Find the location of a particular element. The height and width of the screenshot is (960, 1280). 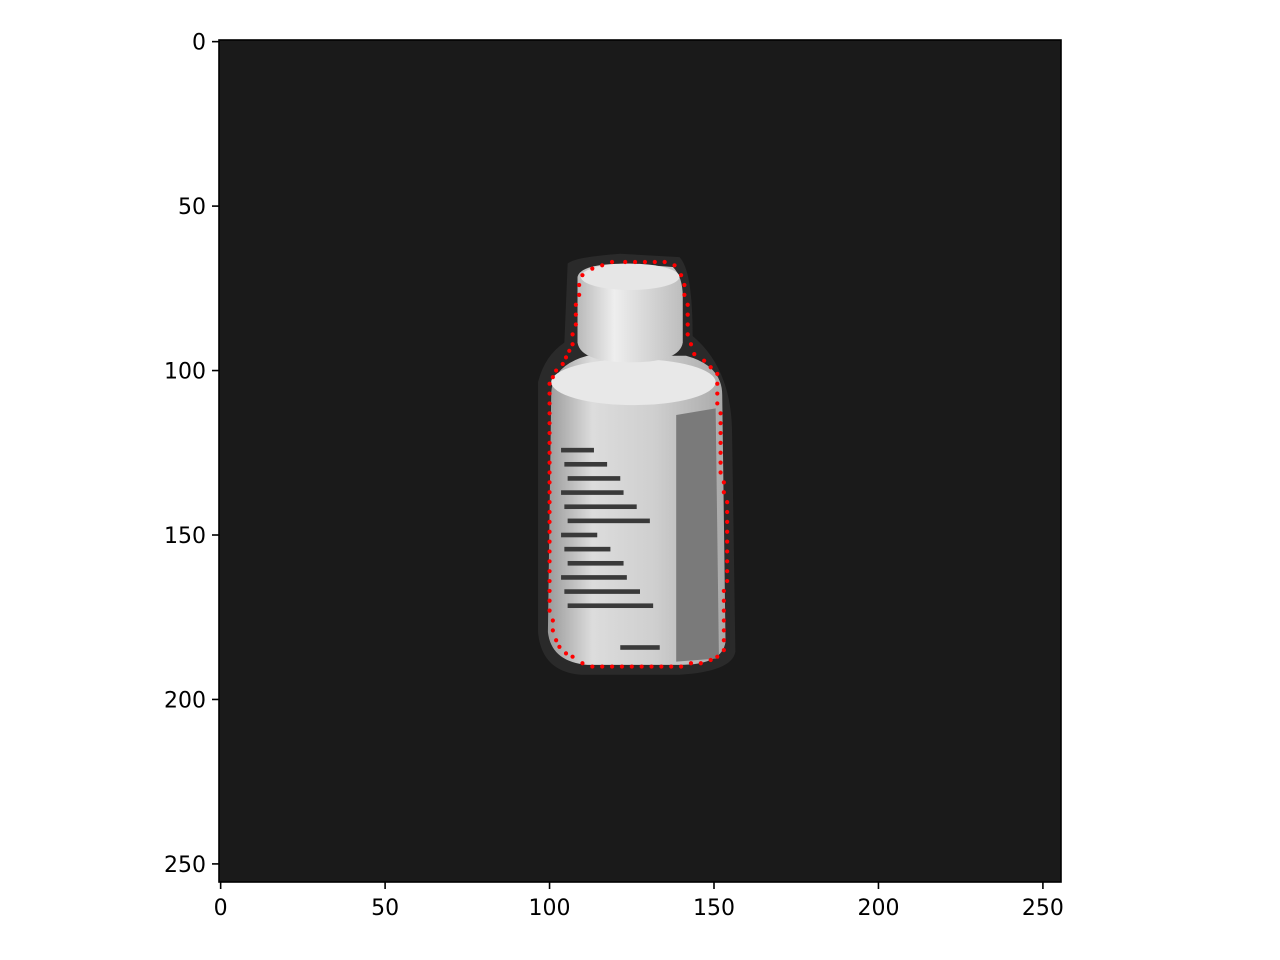

bottle-shoulder is located at coordinates (633, 382).